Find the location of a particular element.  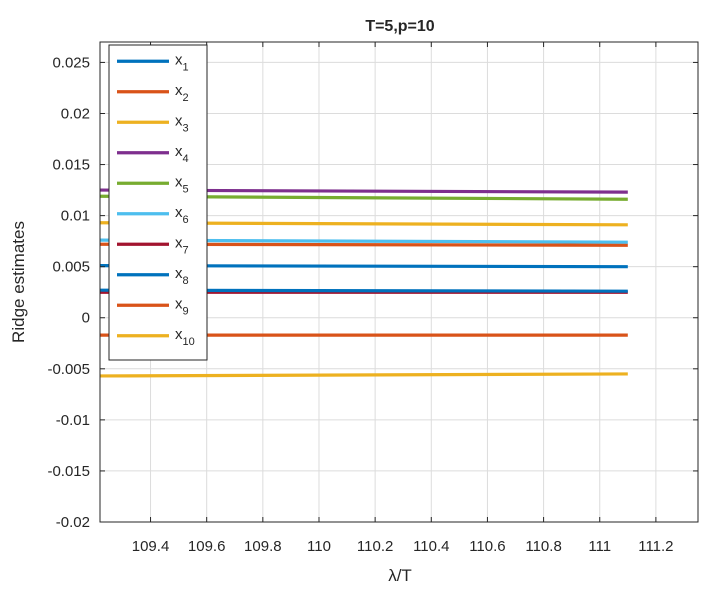

series-line-x10 is located at coordinates (363, 375).